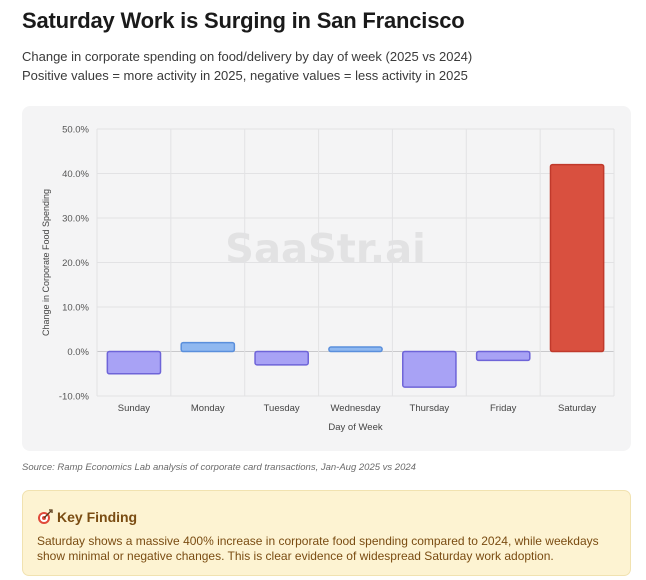 The image size is (646, 580). What do you see at coordinates (75, 219) in the screenshot?
I see `y-tick-label: 30.0%` at bounding box center [75, 219].